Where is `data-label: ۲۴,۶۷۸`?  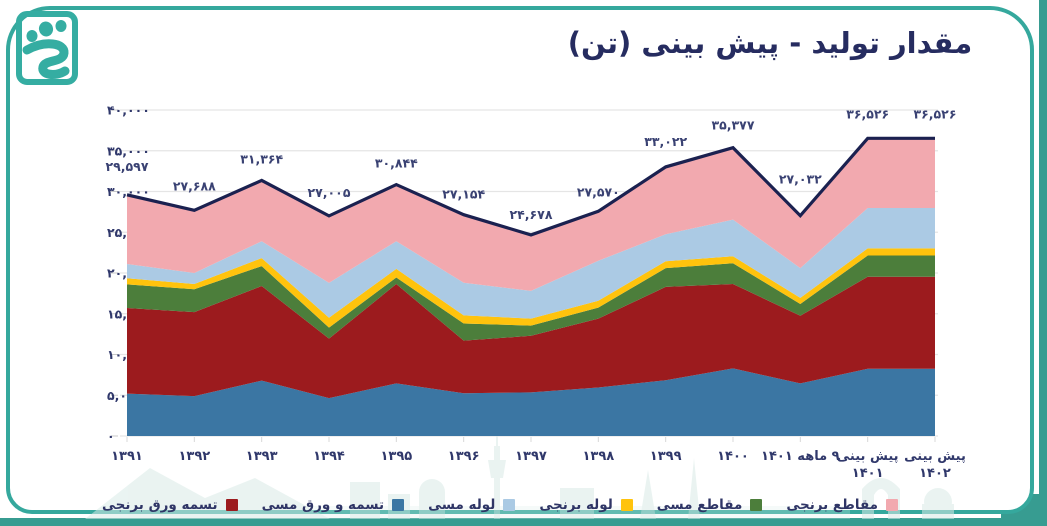 data-label: ۲۴,۶۷۸ is located at coordinates (531, 214).